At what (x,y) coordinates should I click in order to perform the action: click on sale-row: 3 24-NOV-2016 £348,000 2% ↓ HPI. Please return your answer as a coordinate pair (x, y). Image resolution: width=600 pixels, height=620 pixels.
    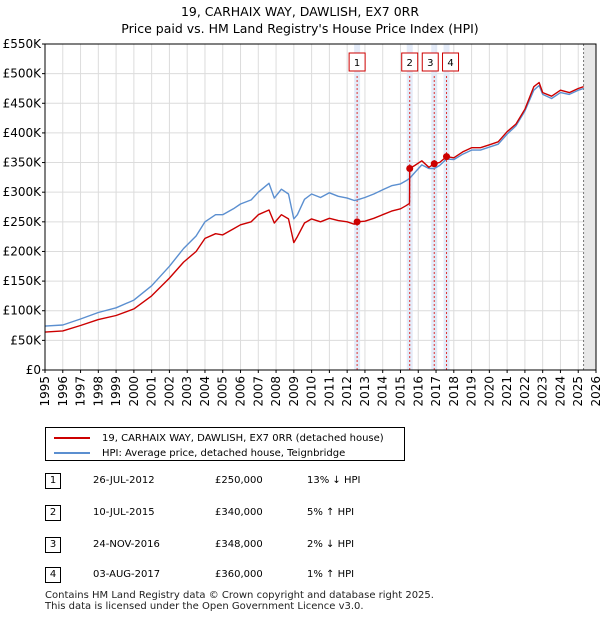
    Looking at the image, I should click on (215, 547).